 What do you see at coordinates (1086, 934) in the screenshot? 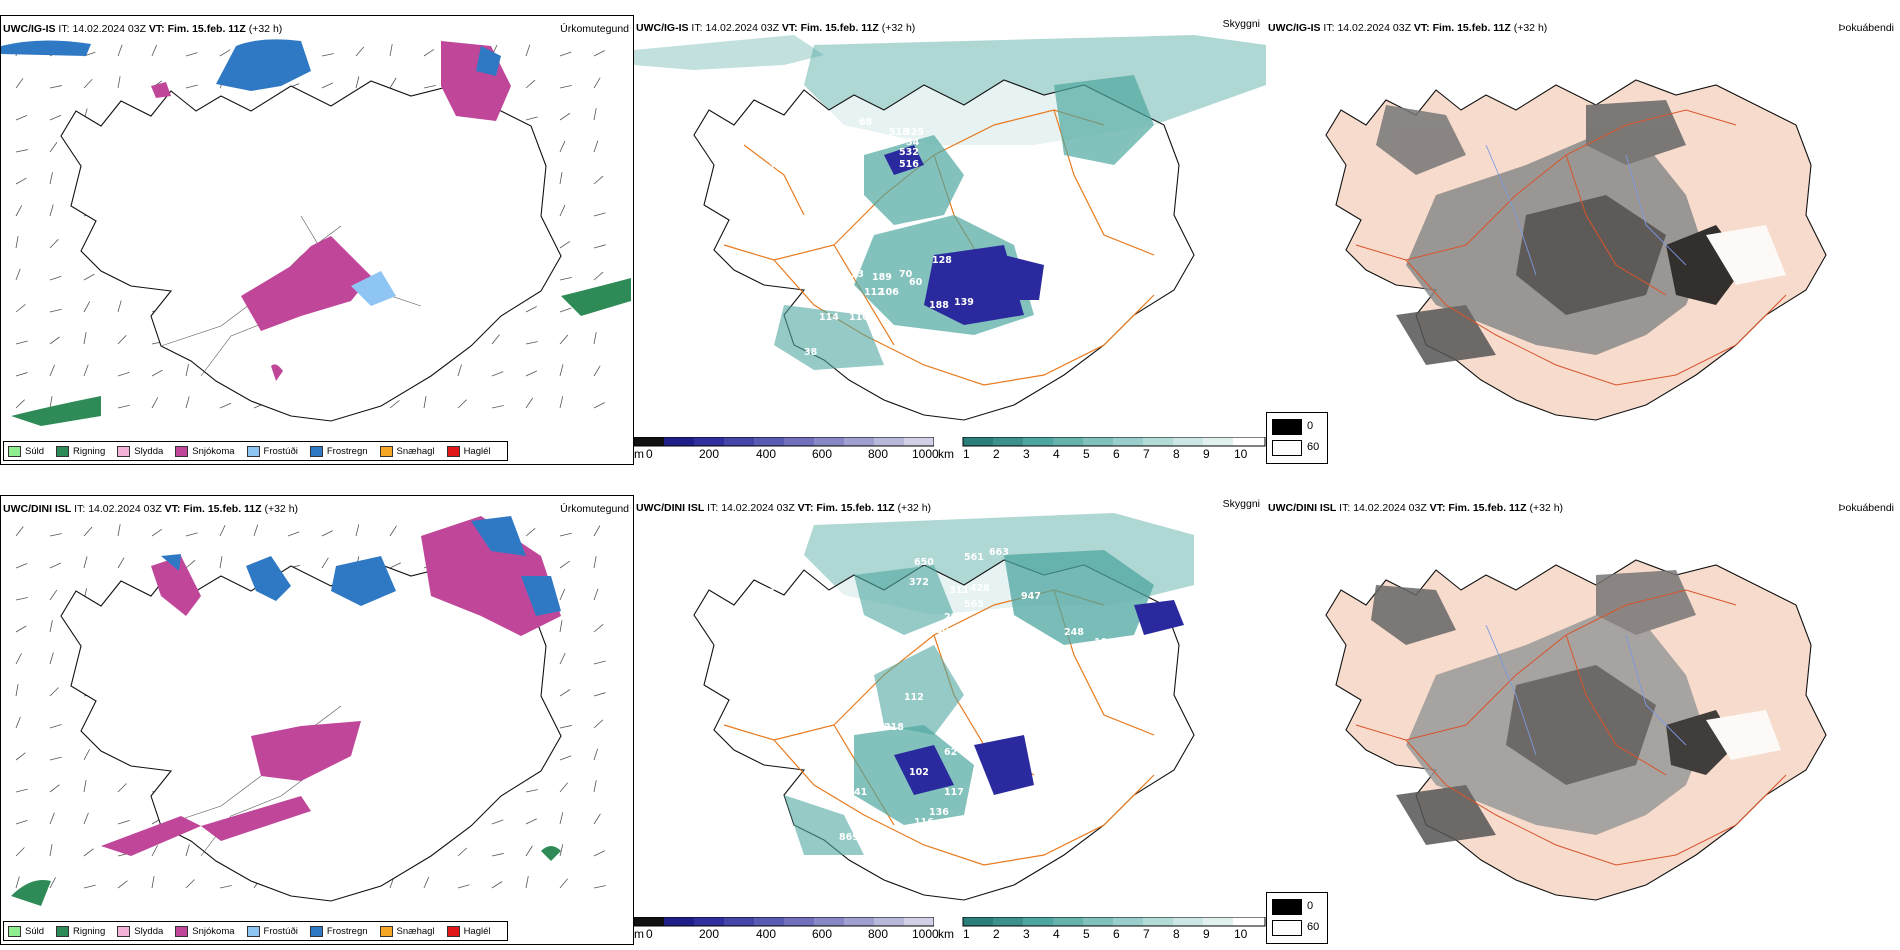
I see `distance-tick: 5` at bounding box center [1086, 934].